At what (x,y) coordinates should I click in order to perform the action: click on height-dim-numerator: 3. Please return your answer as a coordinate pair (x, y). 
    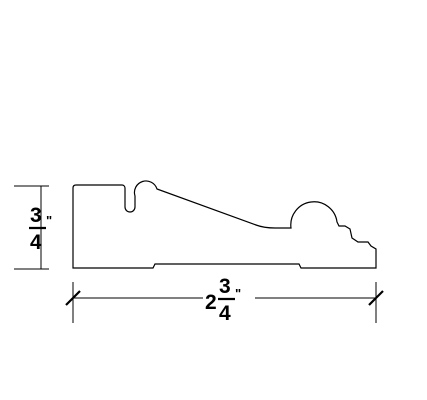
    Looking at the image, I should click on (36, 215).